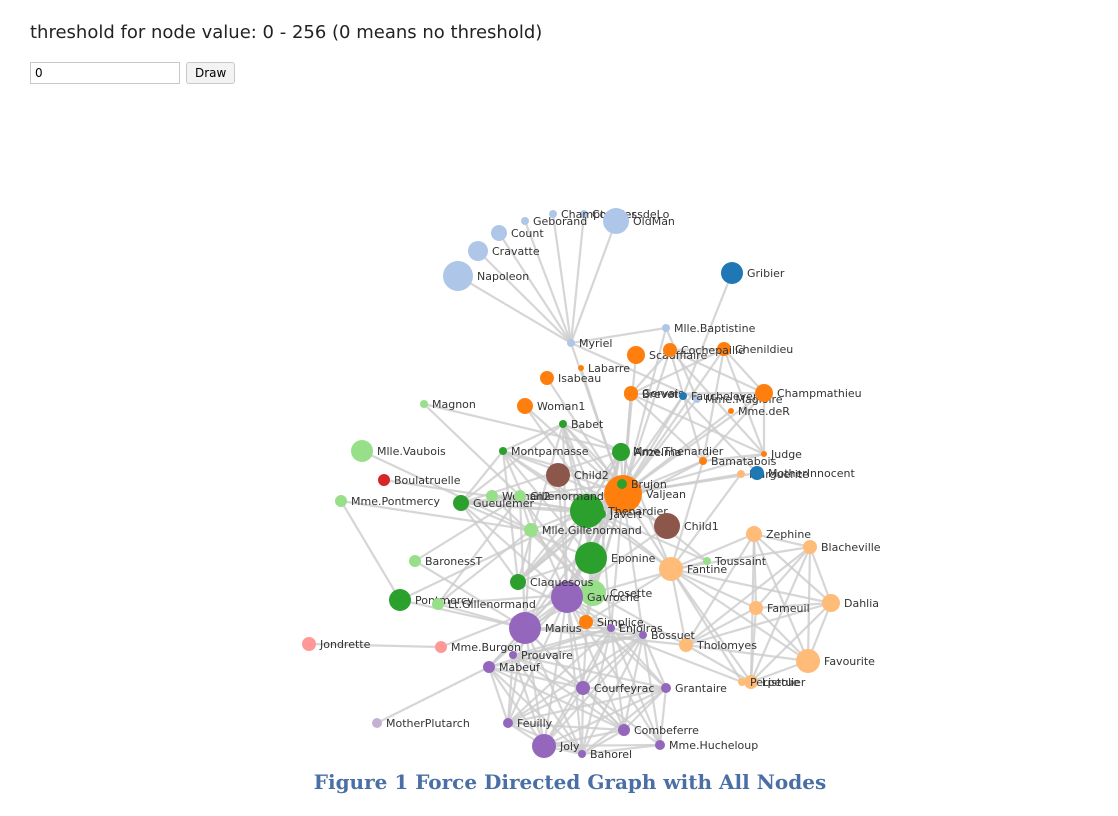  Describe the element at coordinates (704, 350) in the screenshot. I see `node-cochepaille: Cochepaille` at that location.